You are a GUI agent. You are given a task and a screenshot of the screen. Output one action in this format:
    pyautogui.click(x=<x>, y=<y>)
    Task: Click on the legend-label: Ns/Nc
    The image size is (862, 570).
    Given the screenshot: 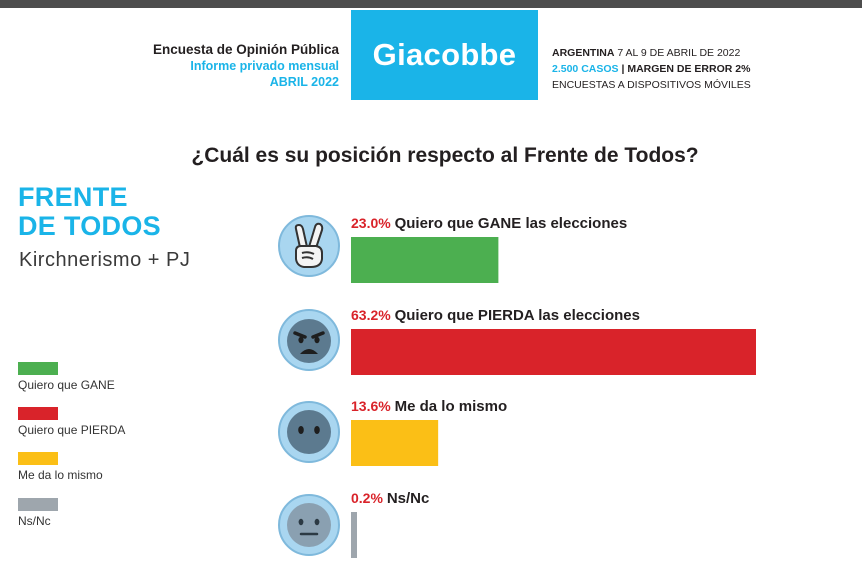 What is the action you would take?
    pyautogui.click(x=34, y=521)
    